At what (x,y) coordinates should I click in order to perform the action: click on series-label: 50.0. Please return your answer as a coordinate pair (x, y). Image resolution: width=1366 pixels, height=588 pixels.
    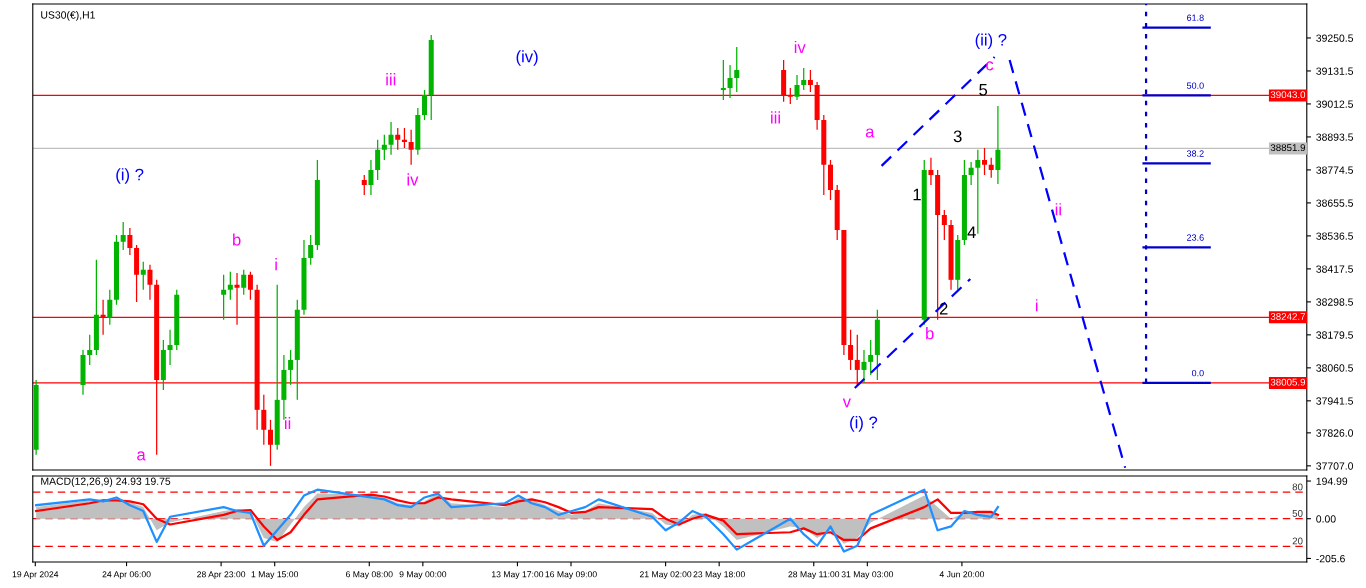
    Looking at the image, I should click on (1195, 85).